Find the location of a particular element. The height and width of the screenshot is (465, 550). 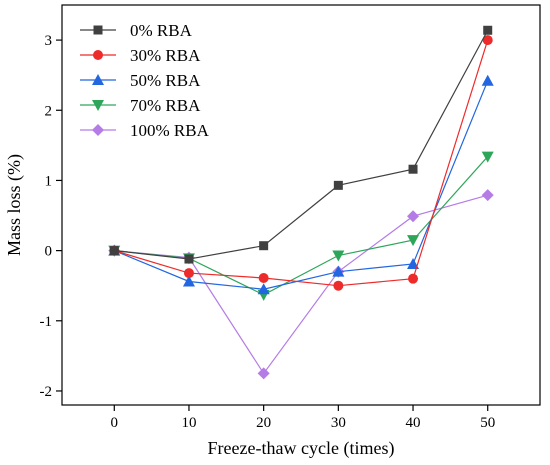

y-tick-label: 3 is located at coordinates (49, 41).